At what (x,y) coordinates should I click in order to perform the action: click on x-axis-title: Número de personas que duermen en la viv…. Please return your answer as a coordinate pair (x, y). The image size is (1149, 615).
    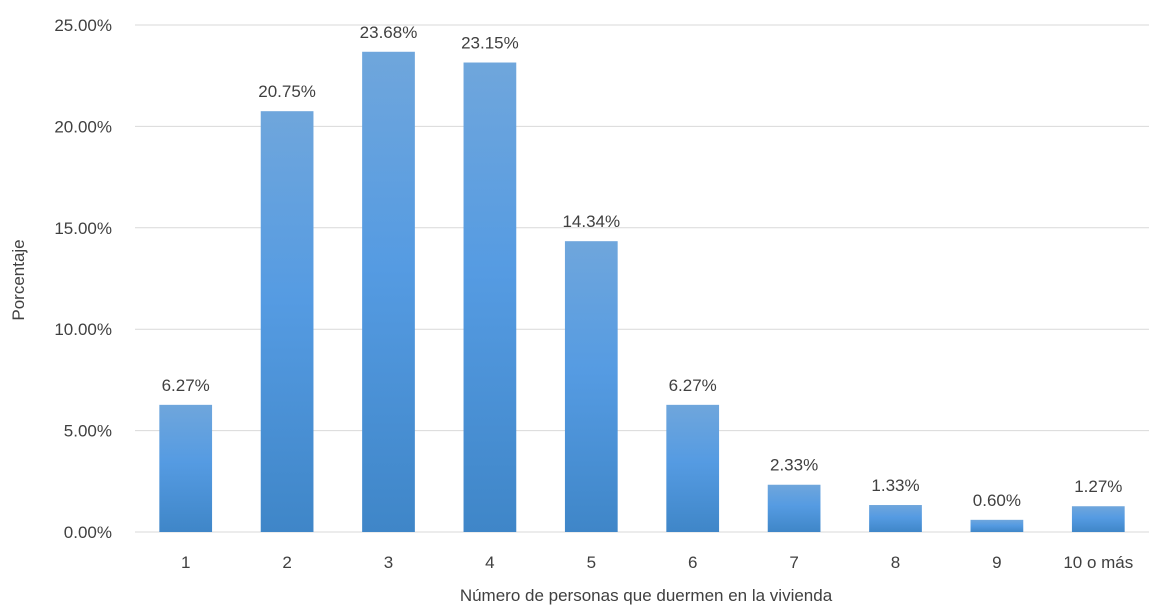
    Looking at the image, I should click on (646, 595).